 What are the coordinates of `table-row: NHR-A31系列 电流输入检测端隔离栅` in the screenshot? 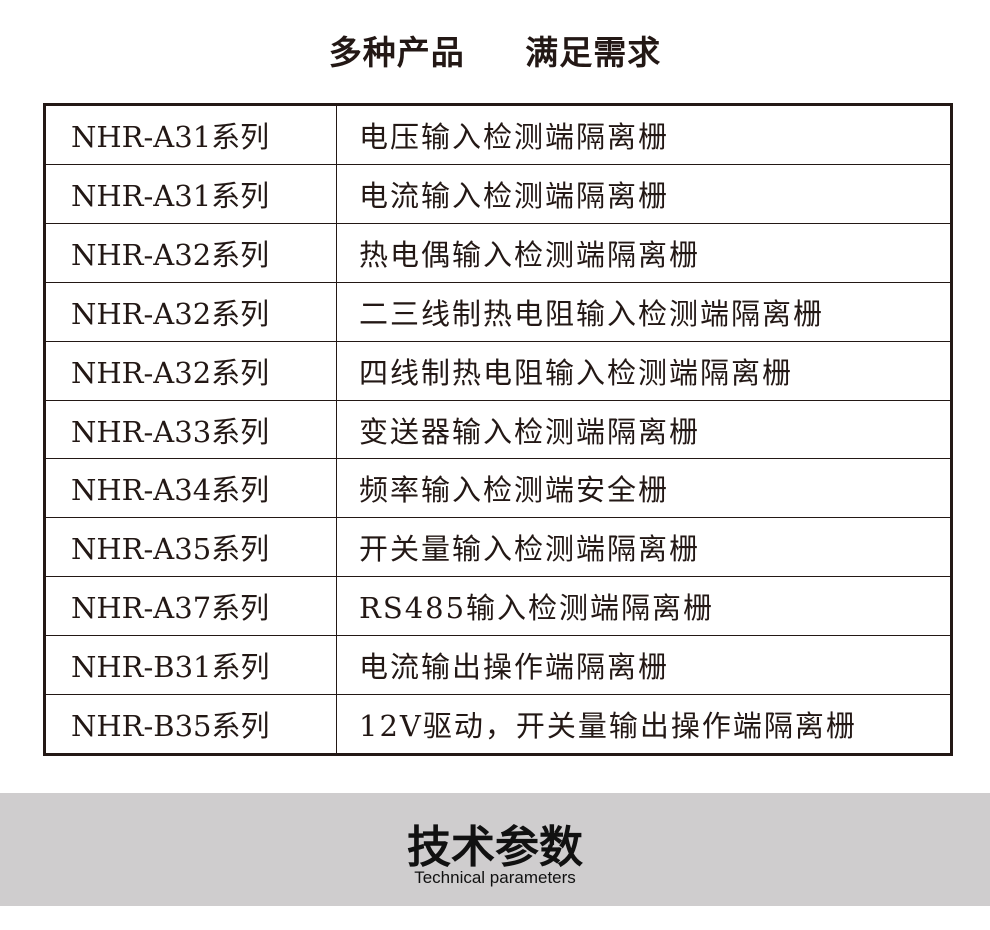 It's located at (498, 193).